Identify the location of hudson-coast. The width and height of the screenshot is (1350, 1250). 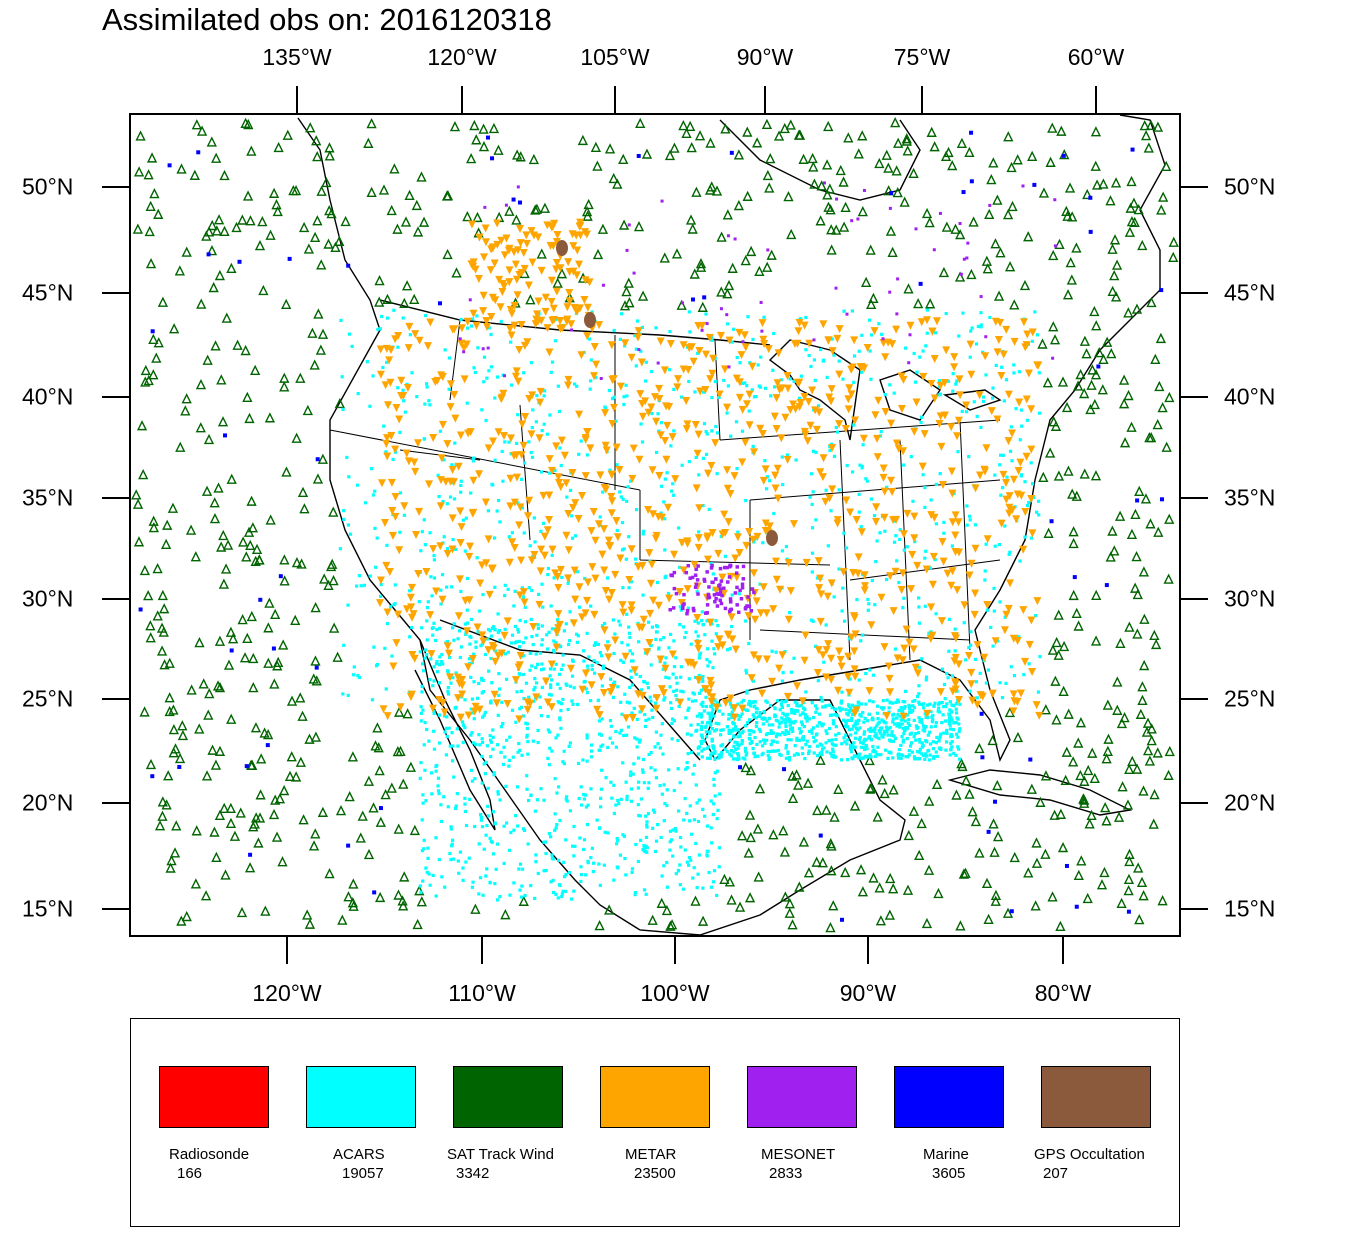
(820, 160).